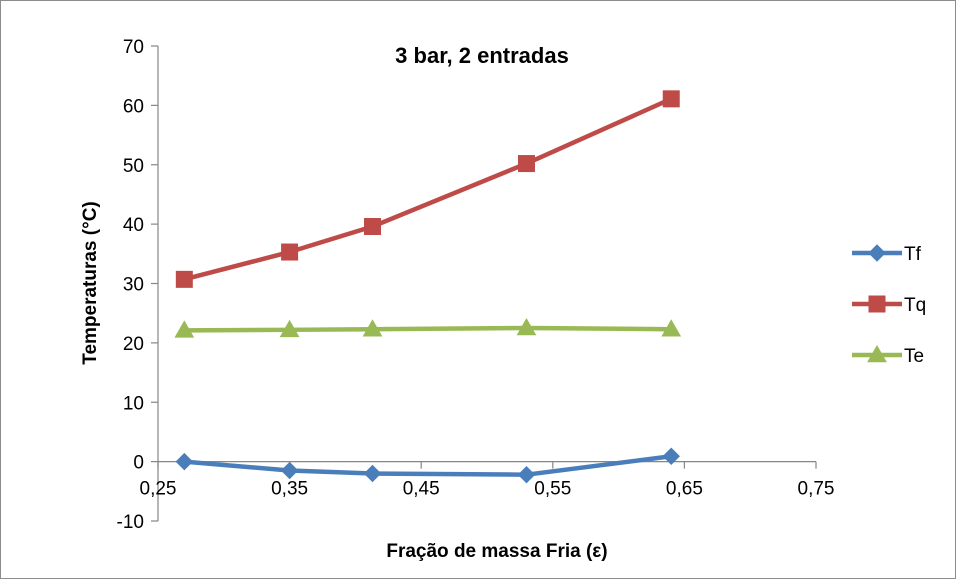 The height and width of the screenshot is (579, 956). I want to click on x-tick-label: 0,25, so click(158, 489).